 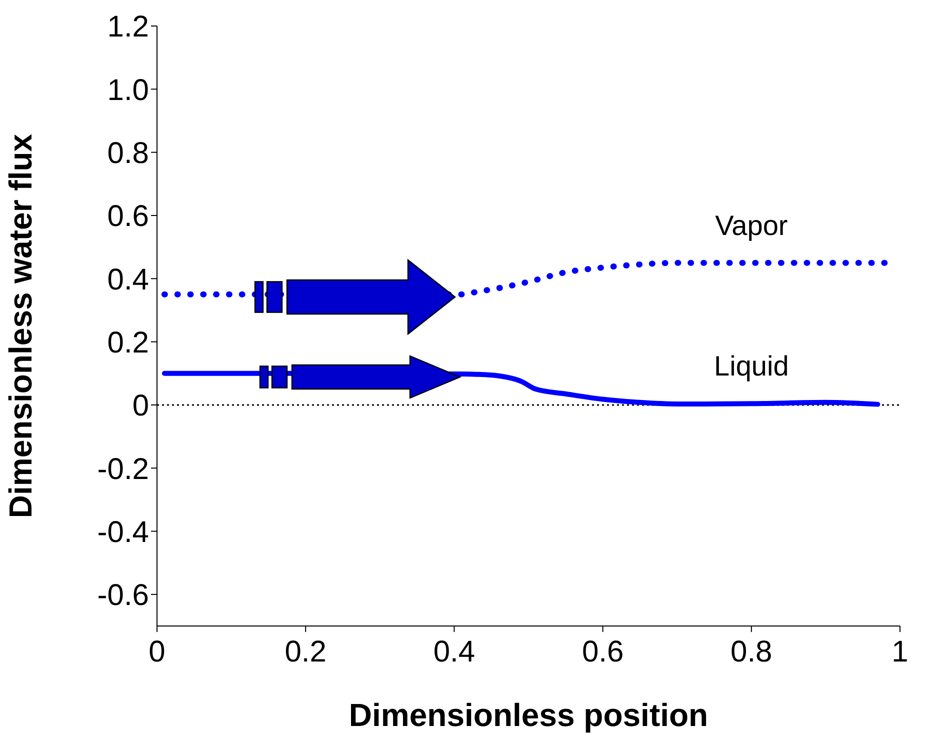 What do you see at coordinates (128, 27) in the screenshot?
I see `y-tick-label: 1.2` at bounding box center [128, 27].